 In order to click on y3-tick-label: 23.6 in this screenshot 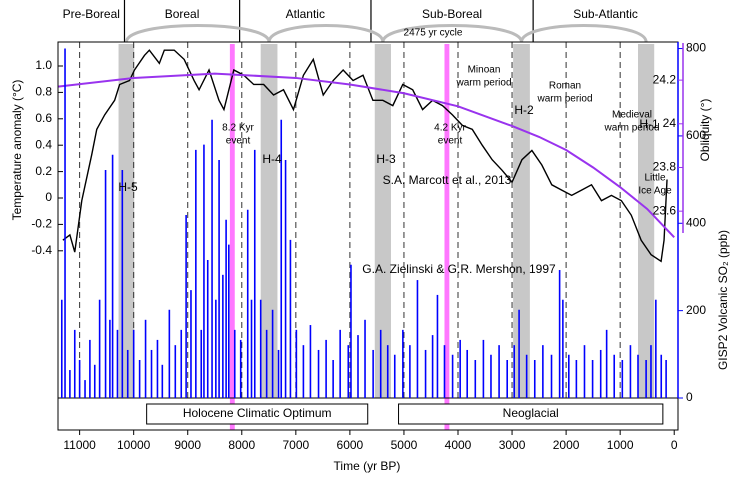, I will do `click(665, 210)`.